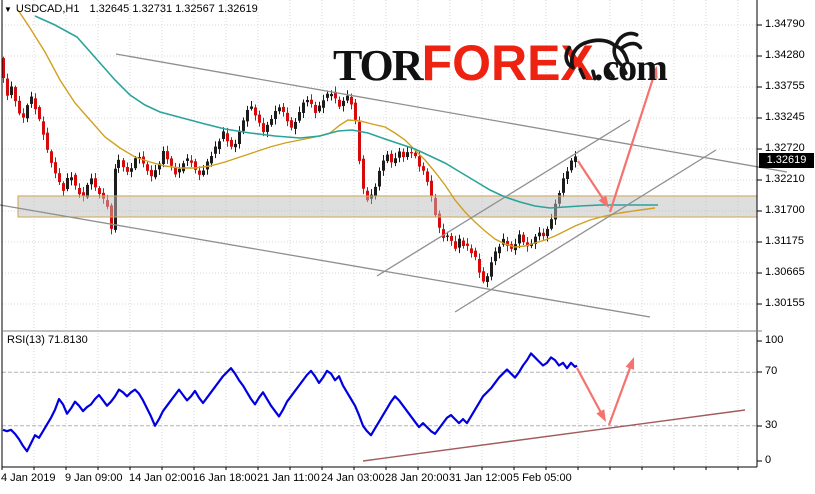  Describe the element at coordinates (592, 181) in the screenshot. I see `forecast-down-arrow` at that location.